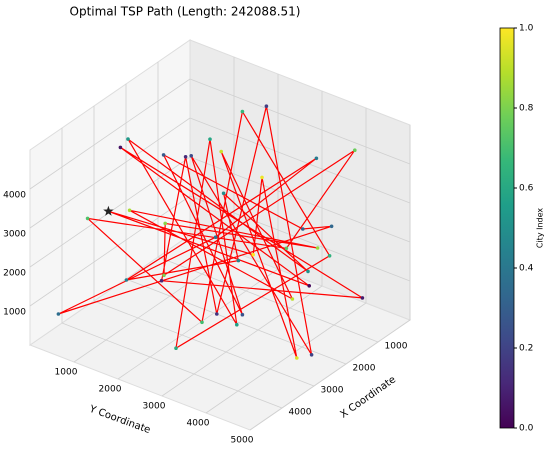  Describe the element at coordinates (540, 228) in the screenshot. I see `colorbar-label: City Index` at that location.